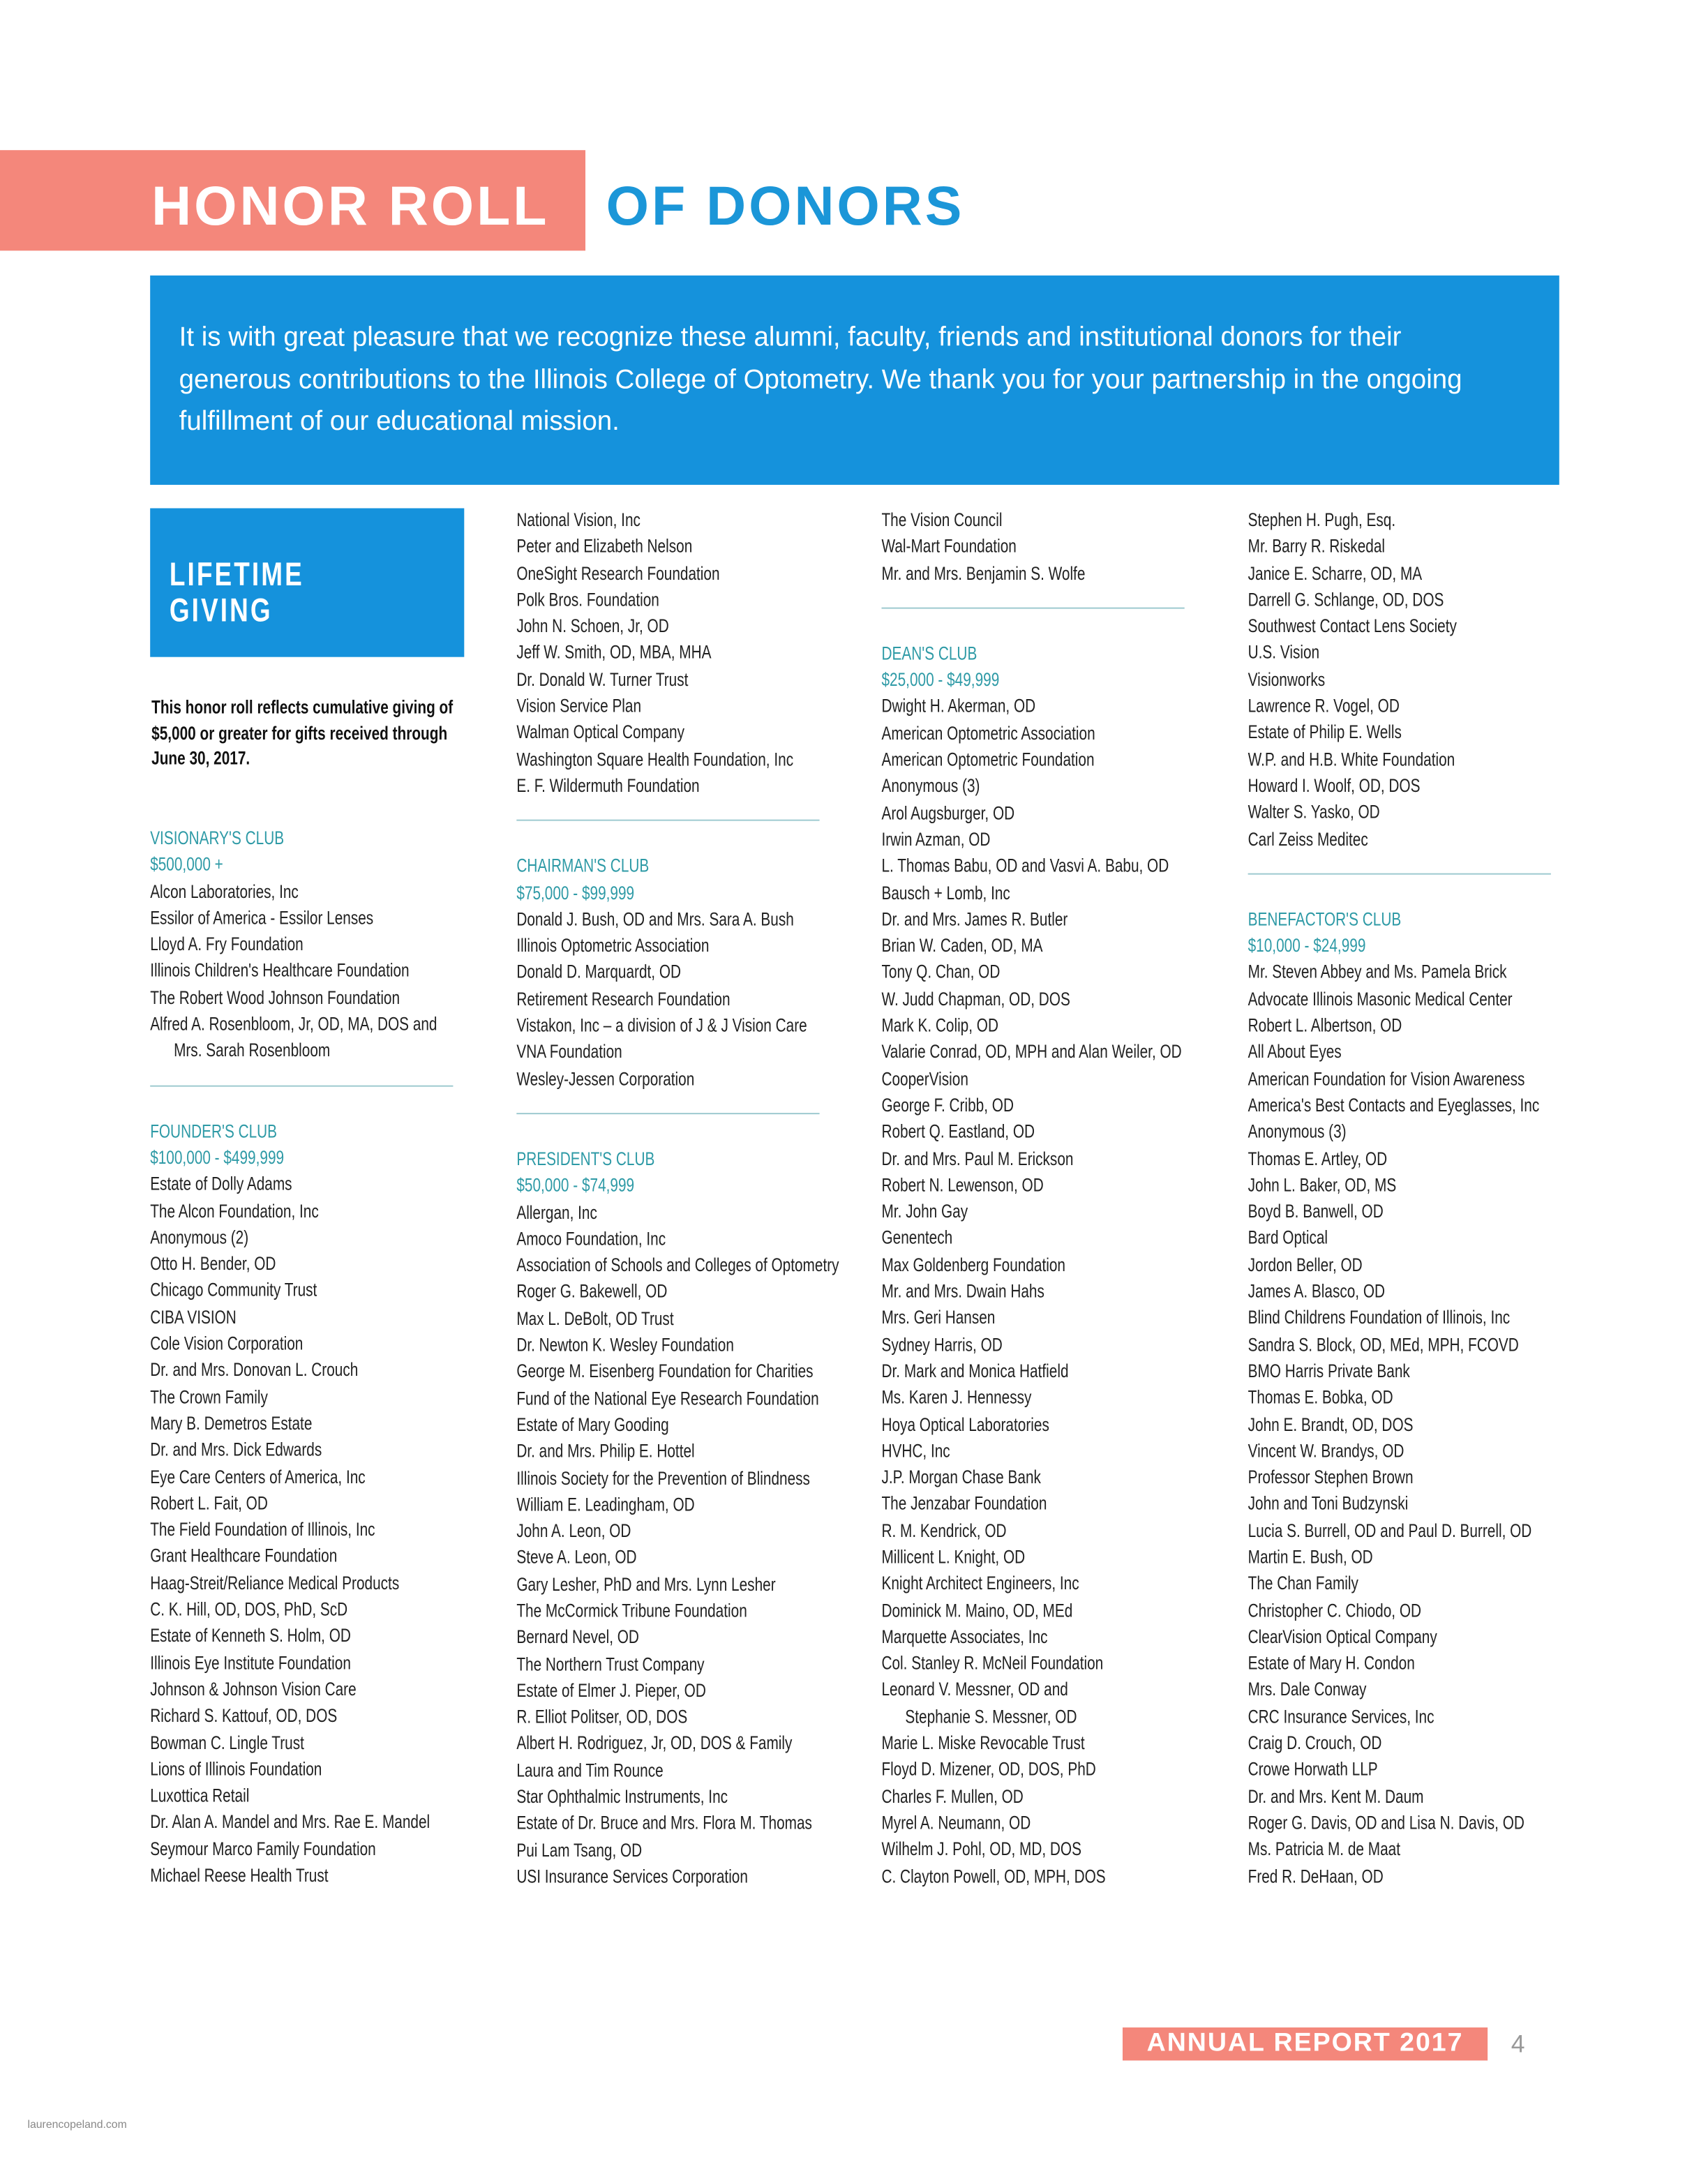 The height and width of the screenshot is (2160, 1708). I want to click on watermark: laurencopeland.com, so click(77, 2124).